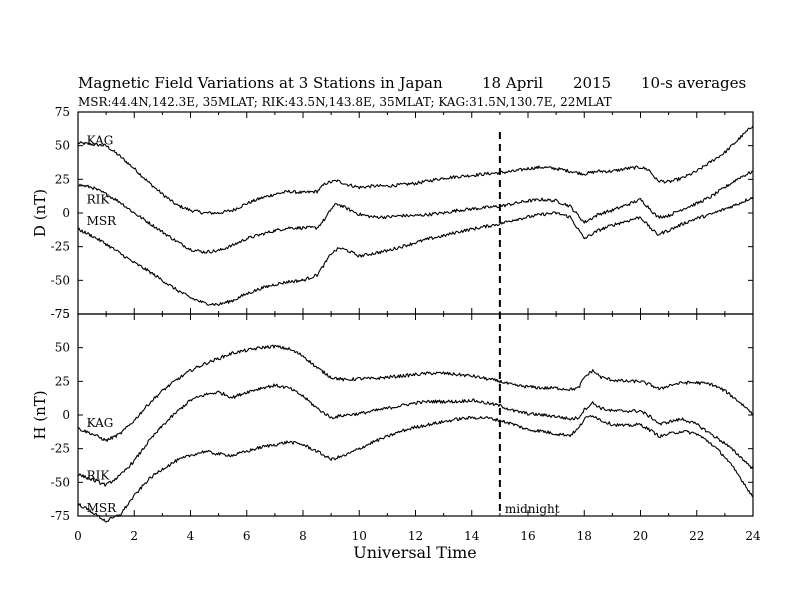 This screenshot has height=612, width=792. Describe the element at coordinates (66, 213) in the screenshot. I see `y-tick-label-d: 0` at that location.